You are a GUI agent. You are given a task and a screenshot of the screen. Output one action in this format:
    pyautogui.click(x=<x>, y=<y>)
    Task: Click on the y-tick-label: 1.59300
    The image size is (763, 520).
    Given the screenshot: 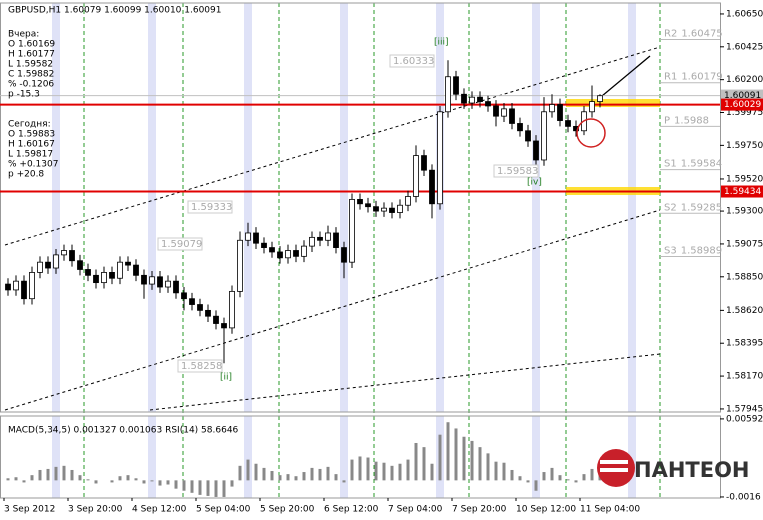 What is the action you would take?
    pyautogui.click(x=744, y=212)
    